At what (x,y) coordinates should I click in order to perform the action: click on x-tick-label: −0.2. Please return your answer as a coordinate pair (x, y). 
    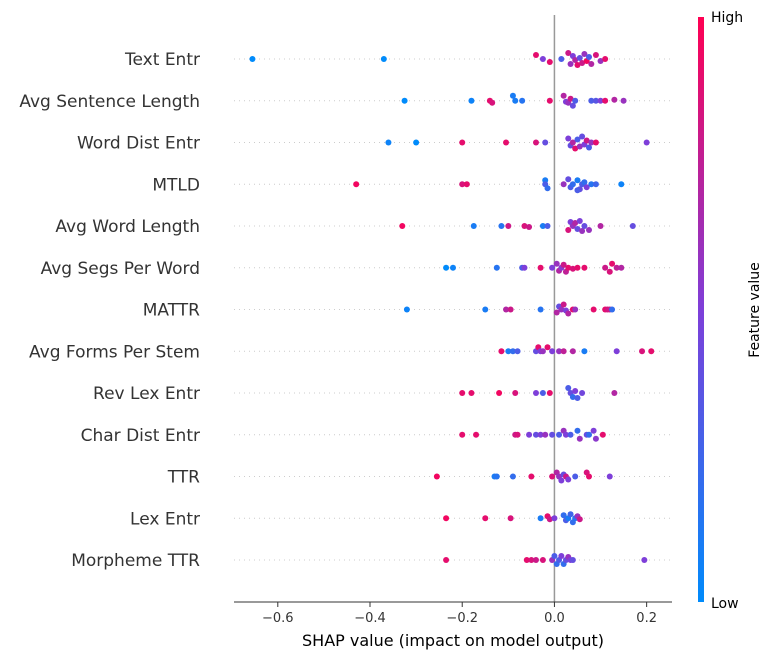
    Looking at the image, I should click on (462, 618).